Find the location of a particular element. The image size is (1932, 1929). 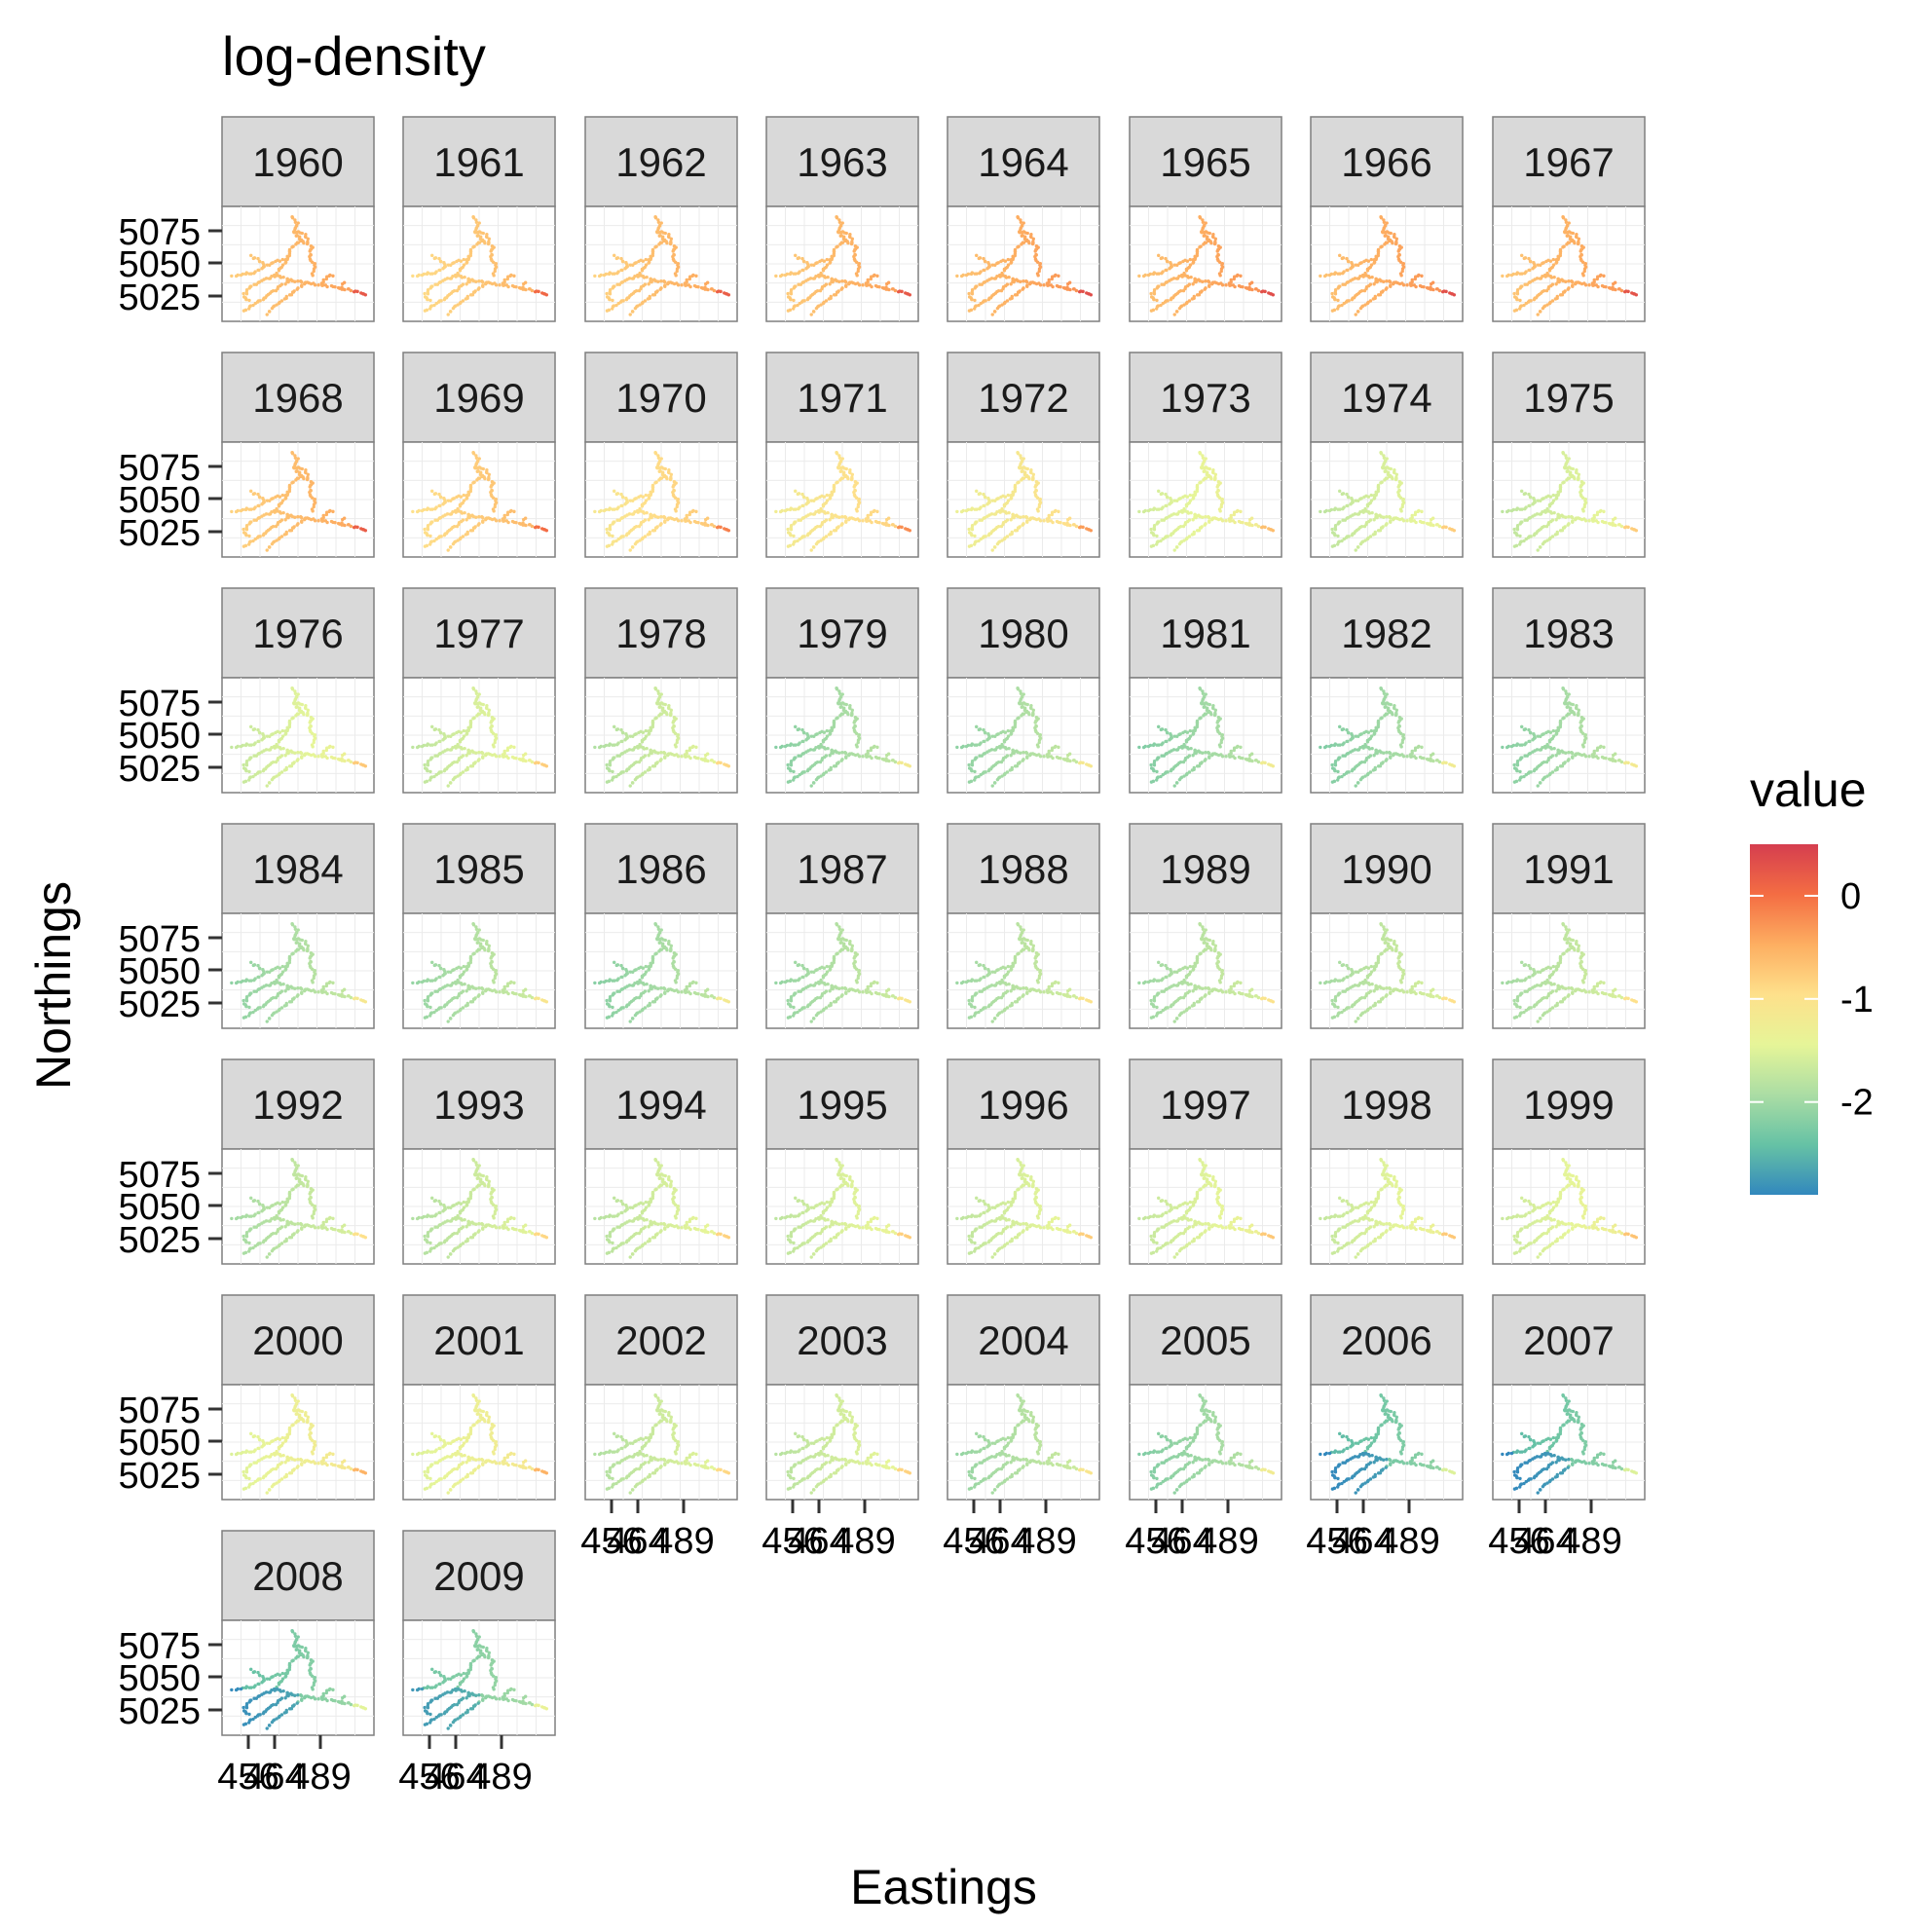

facet-strip-label: 1976 is located at coordinates (297, 633).